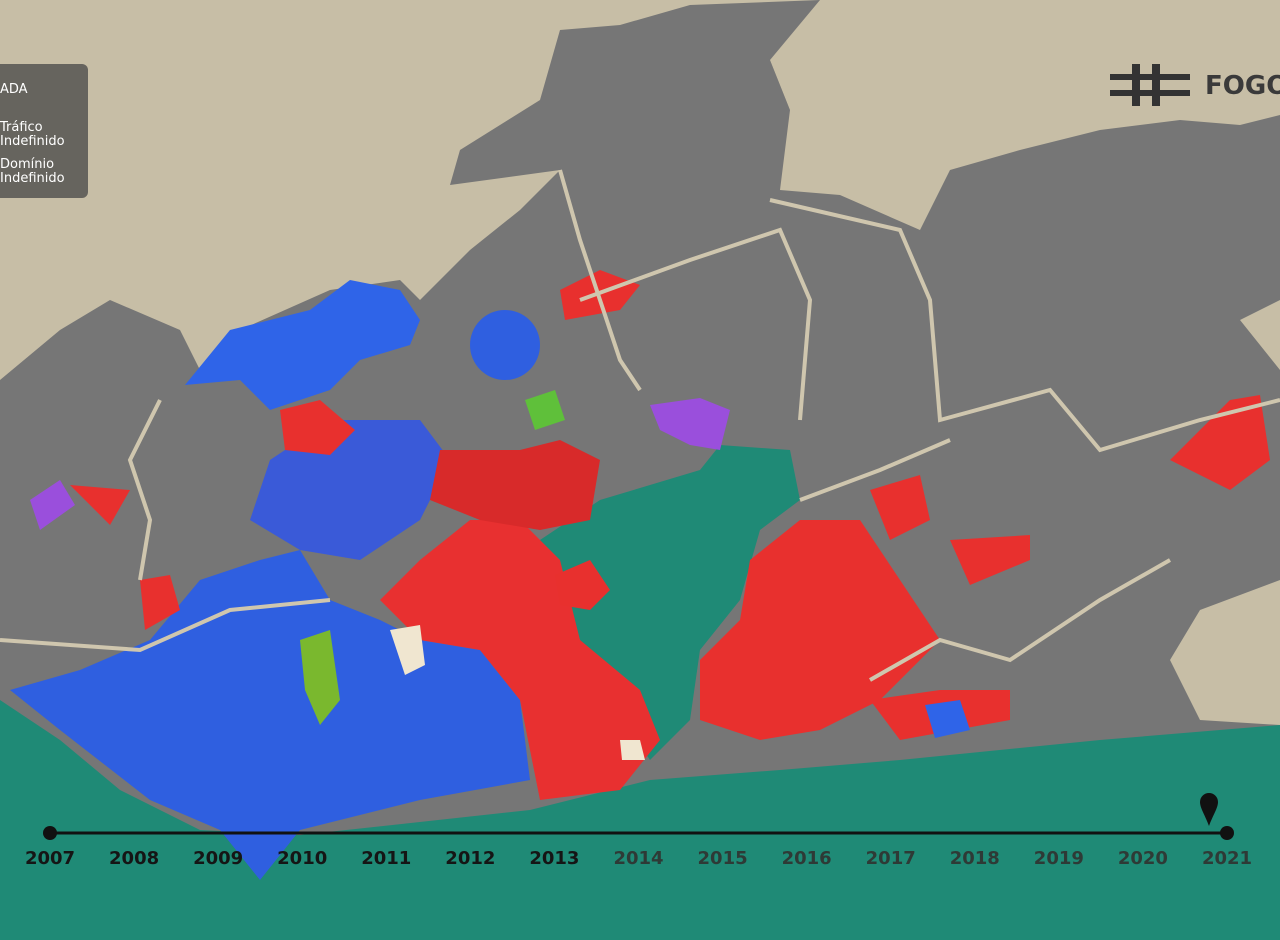 The width and height of the screenshot is (1280, 940). What do you see at coordinates (975, 858) in the screenshot?
I see `year-label: 2018` at bounding box center [975, 858].